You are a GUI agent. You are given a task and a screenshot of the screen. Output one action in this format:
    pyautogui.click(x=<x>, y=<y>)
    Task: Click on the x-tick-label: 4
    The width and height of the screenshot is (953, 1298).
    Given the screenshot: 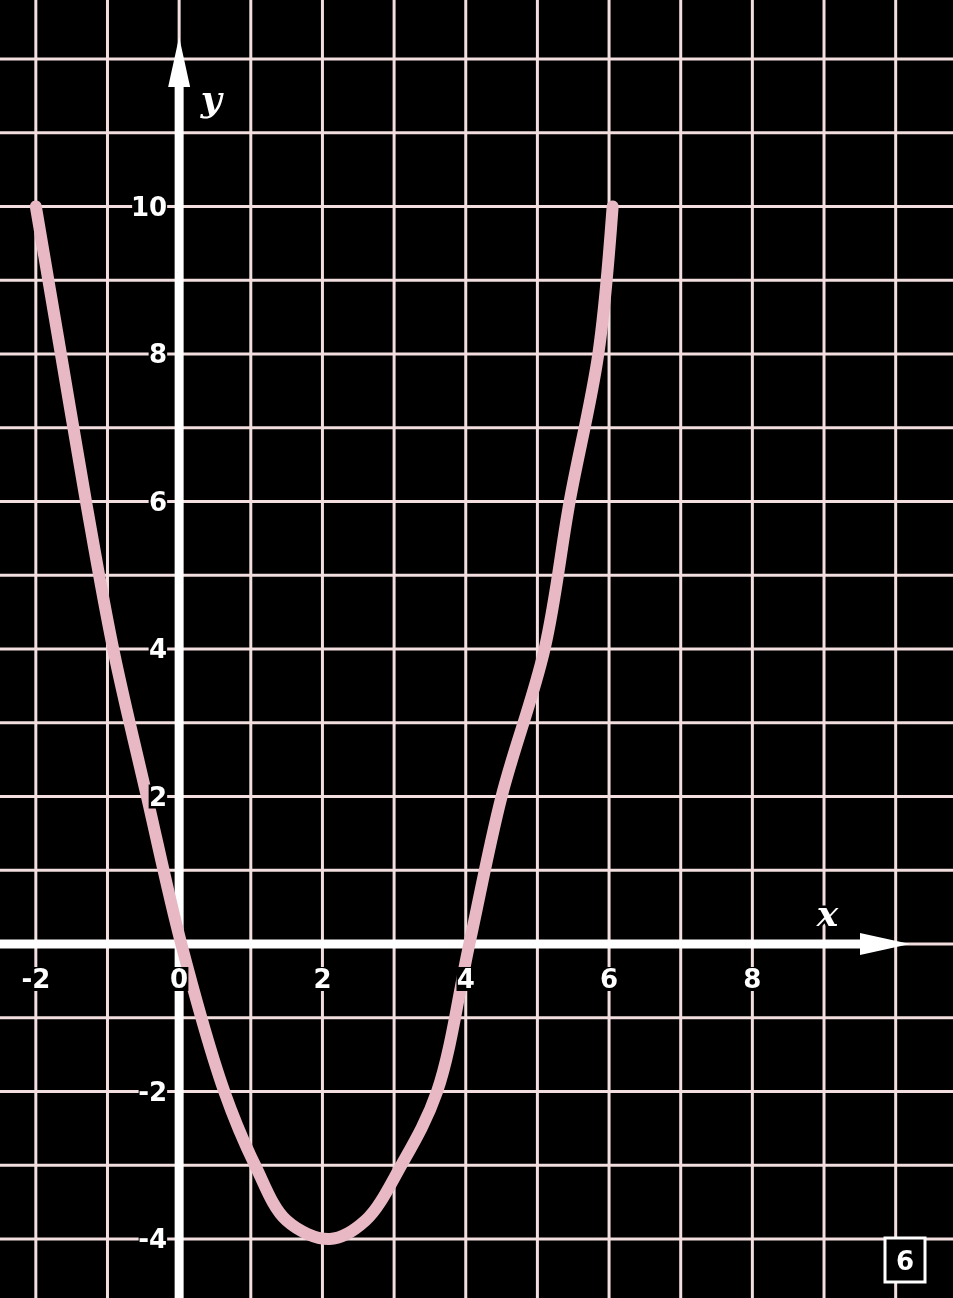 What is the action you would take?
    pyautogui.click(x=465, y=979)
    